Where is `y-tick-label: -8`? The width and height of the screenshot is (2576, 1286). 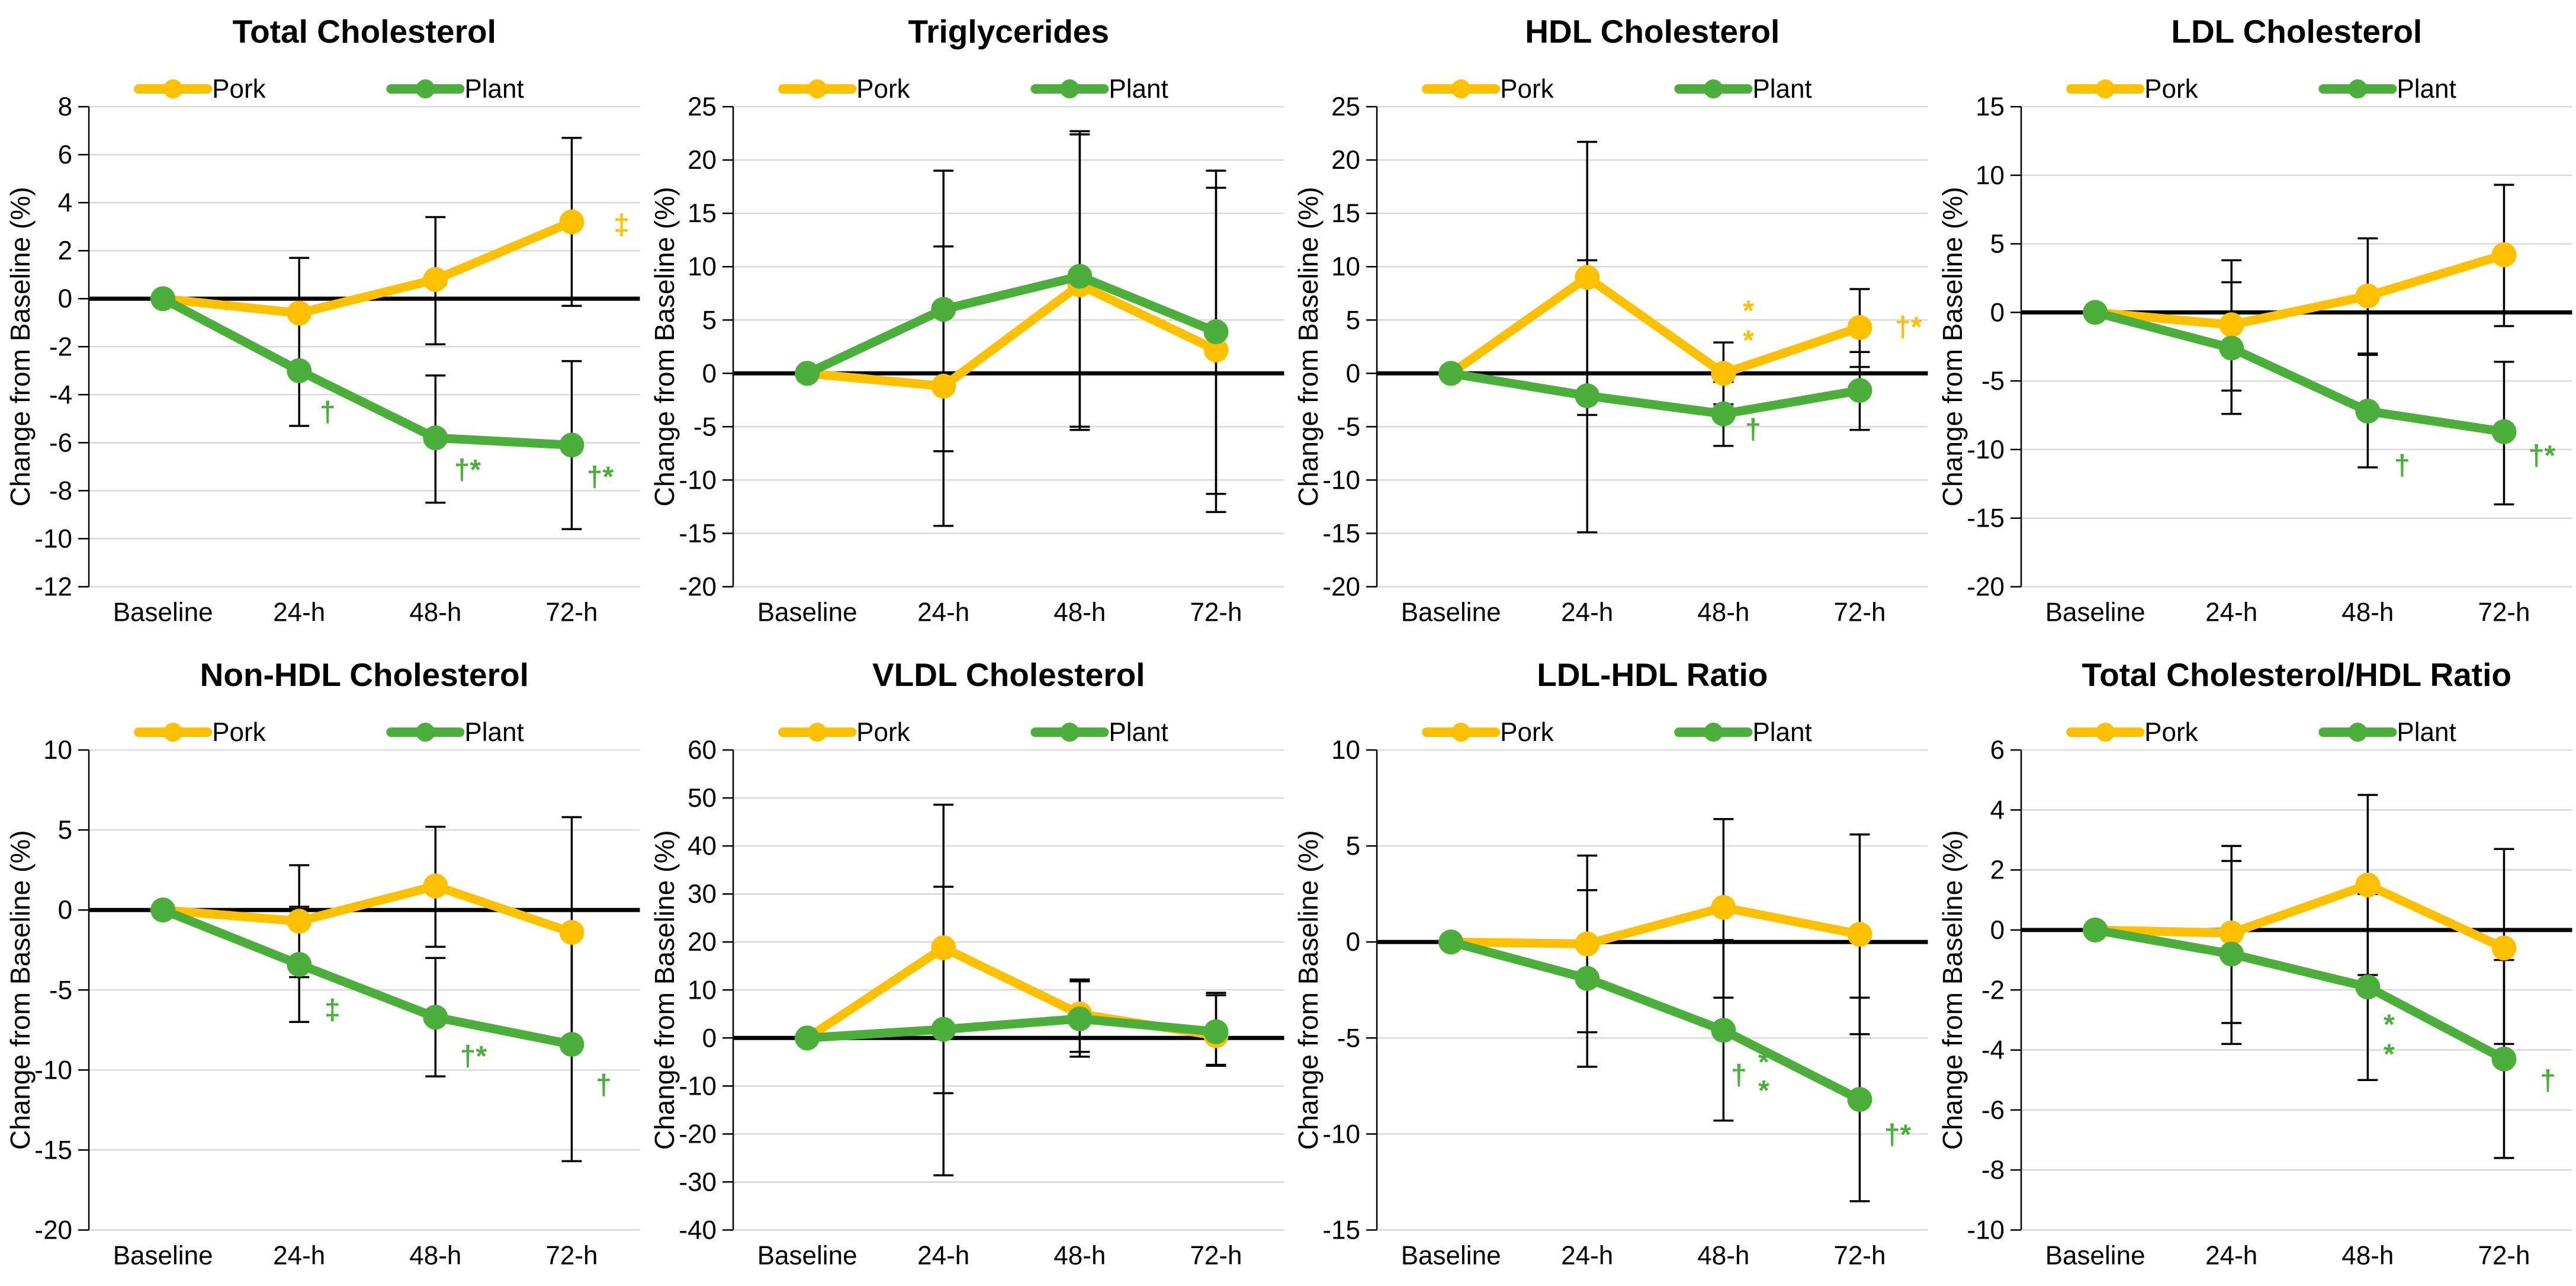 y-tick-label: -8 is located at coordinates (1992, 1170).